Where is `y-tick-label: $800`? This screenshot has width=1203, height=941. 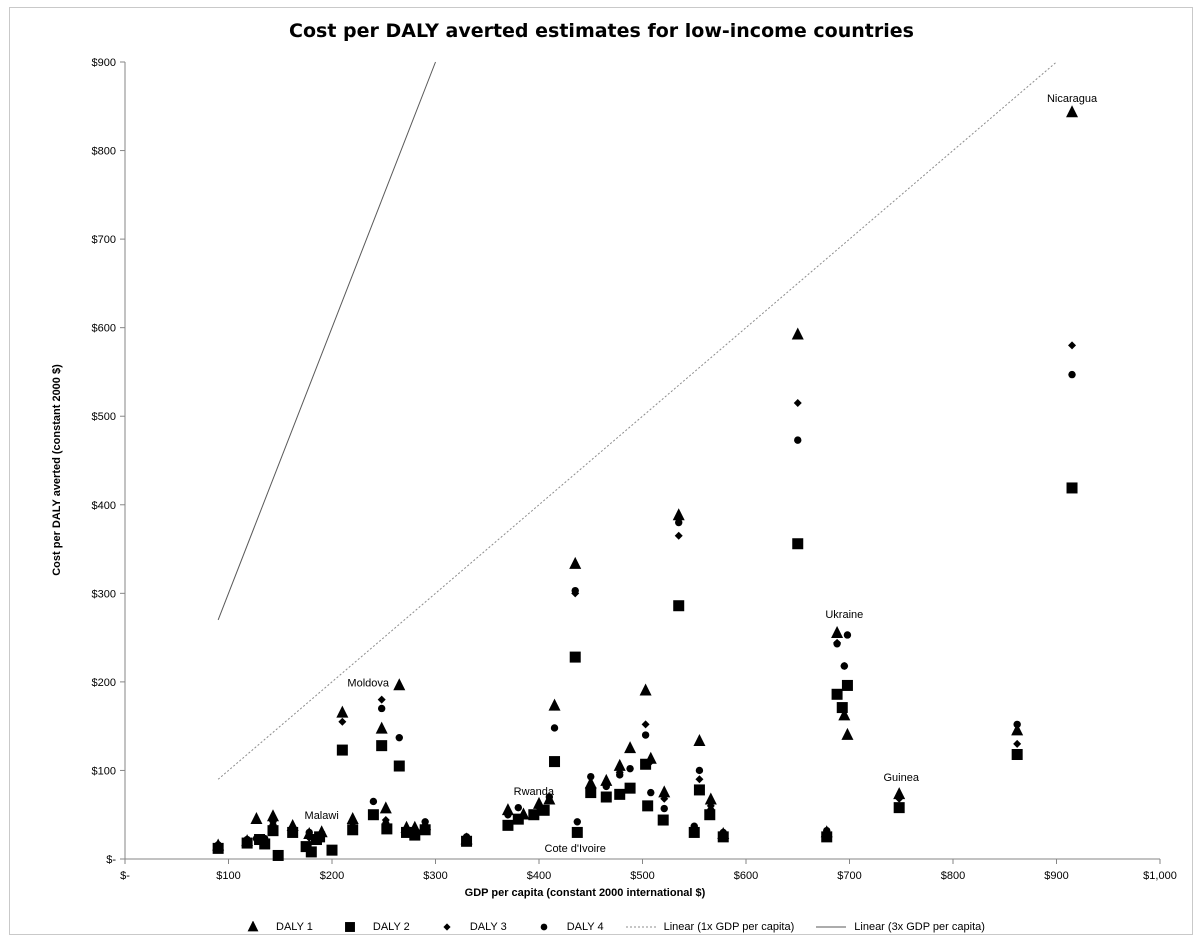
y-tick-label: $800 is located at coordinates (104, 152).